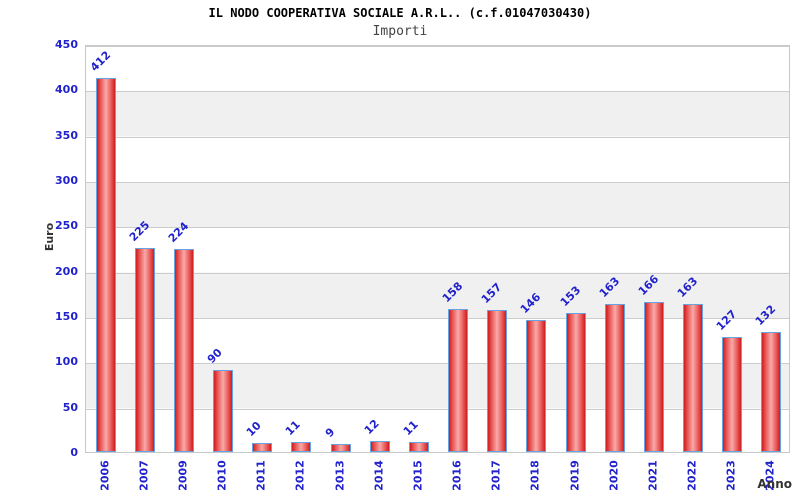 Image resolution: width=800 pixels, height=500 pixels. Describe the element at coordinates (66, 316) in the screenshot. I see `y-tick-label: 150` at that location.